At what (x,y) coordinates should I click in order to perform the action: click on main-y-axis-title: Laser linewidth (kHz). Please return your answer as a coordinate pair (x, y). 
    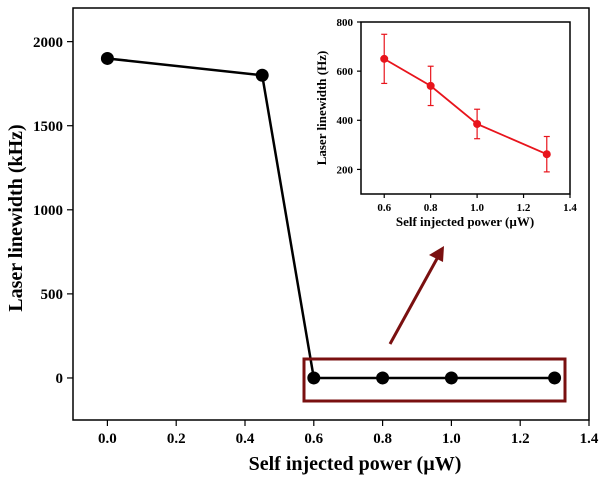
    Looking at the image, I should click on (16, 217).